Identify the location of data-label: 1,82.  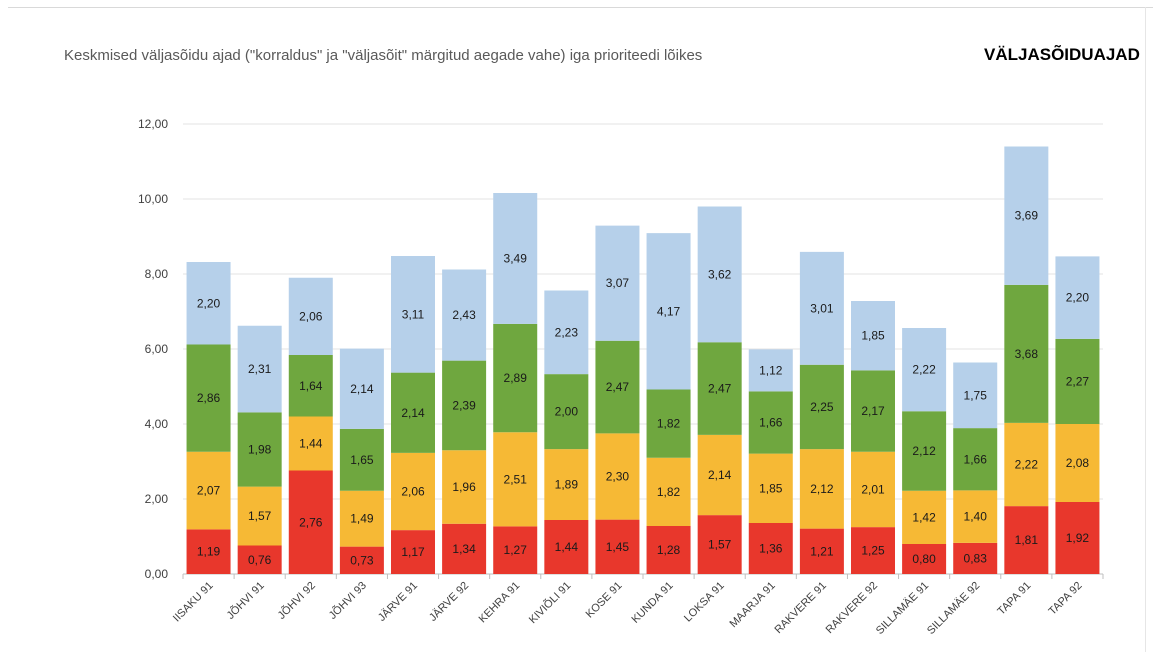
(669, 424).